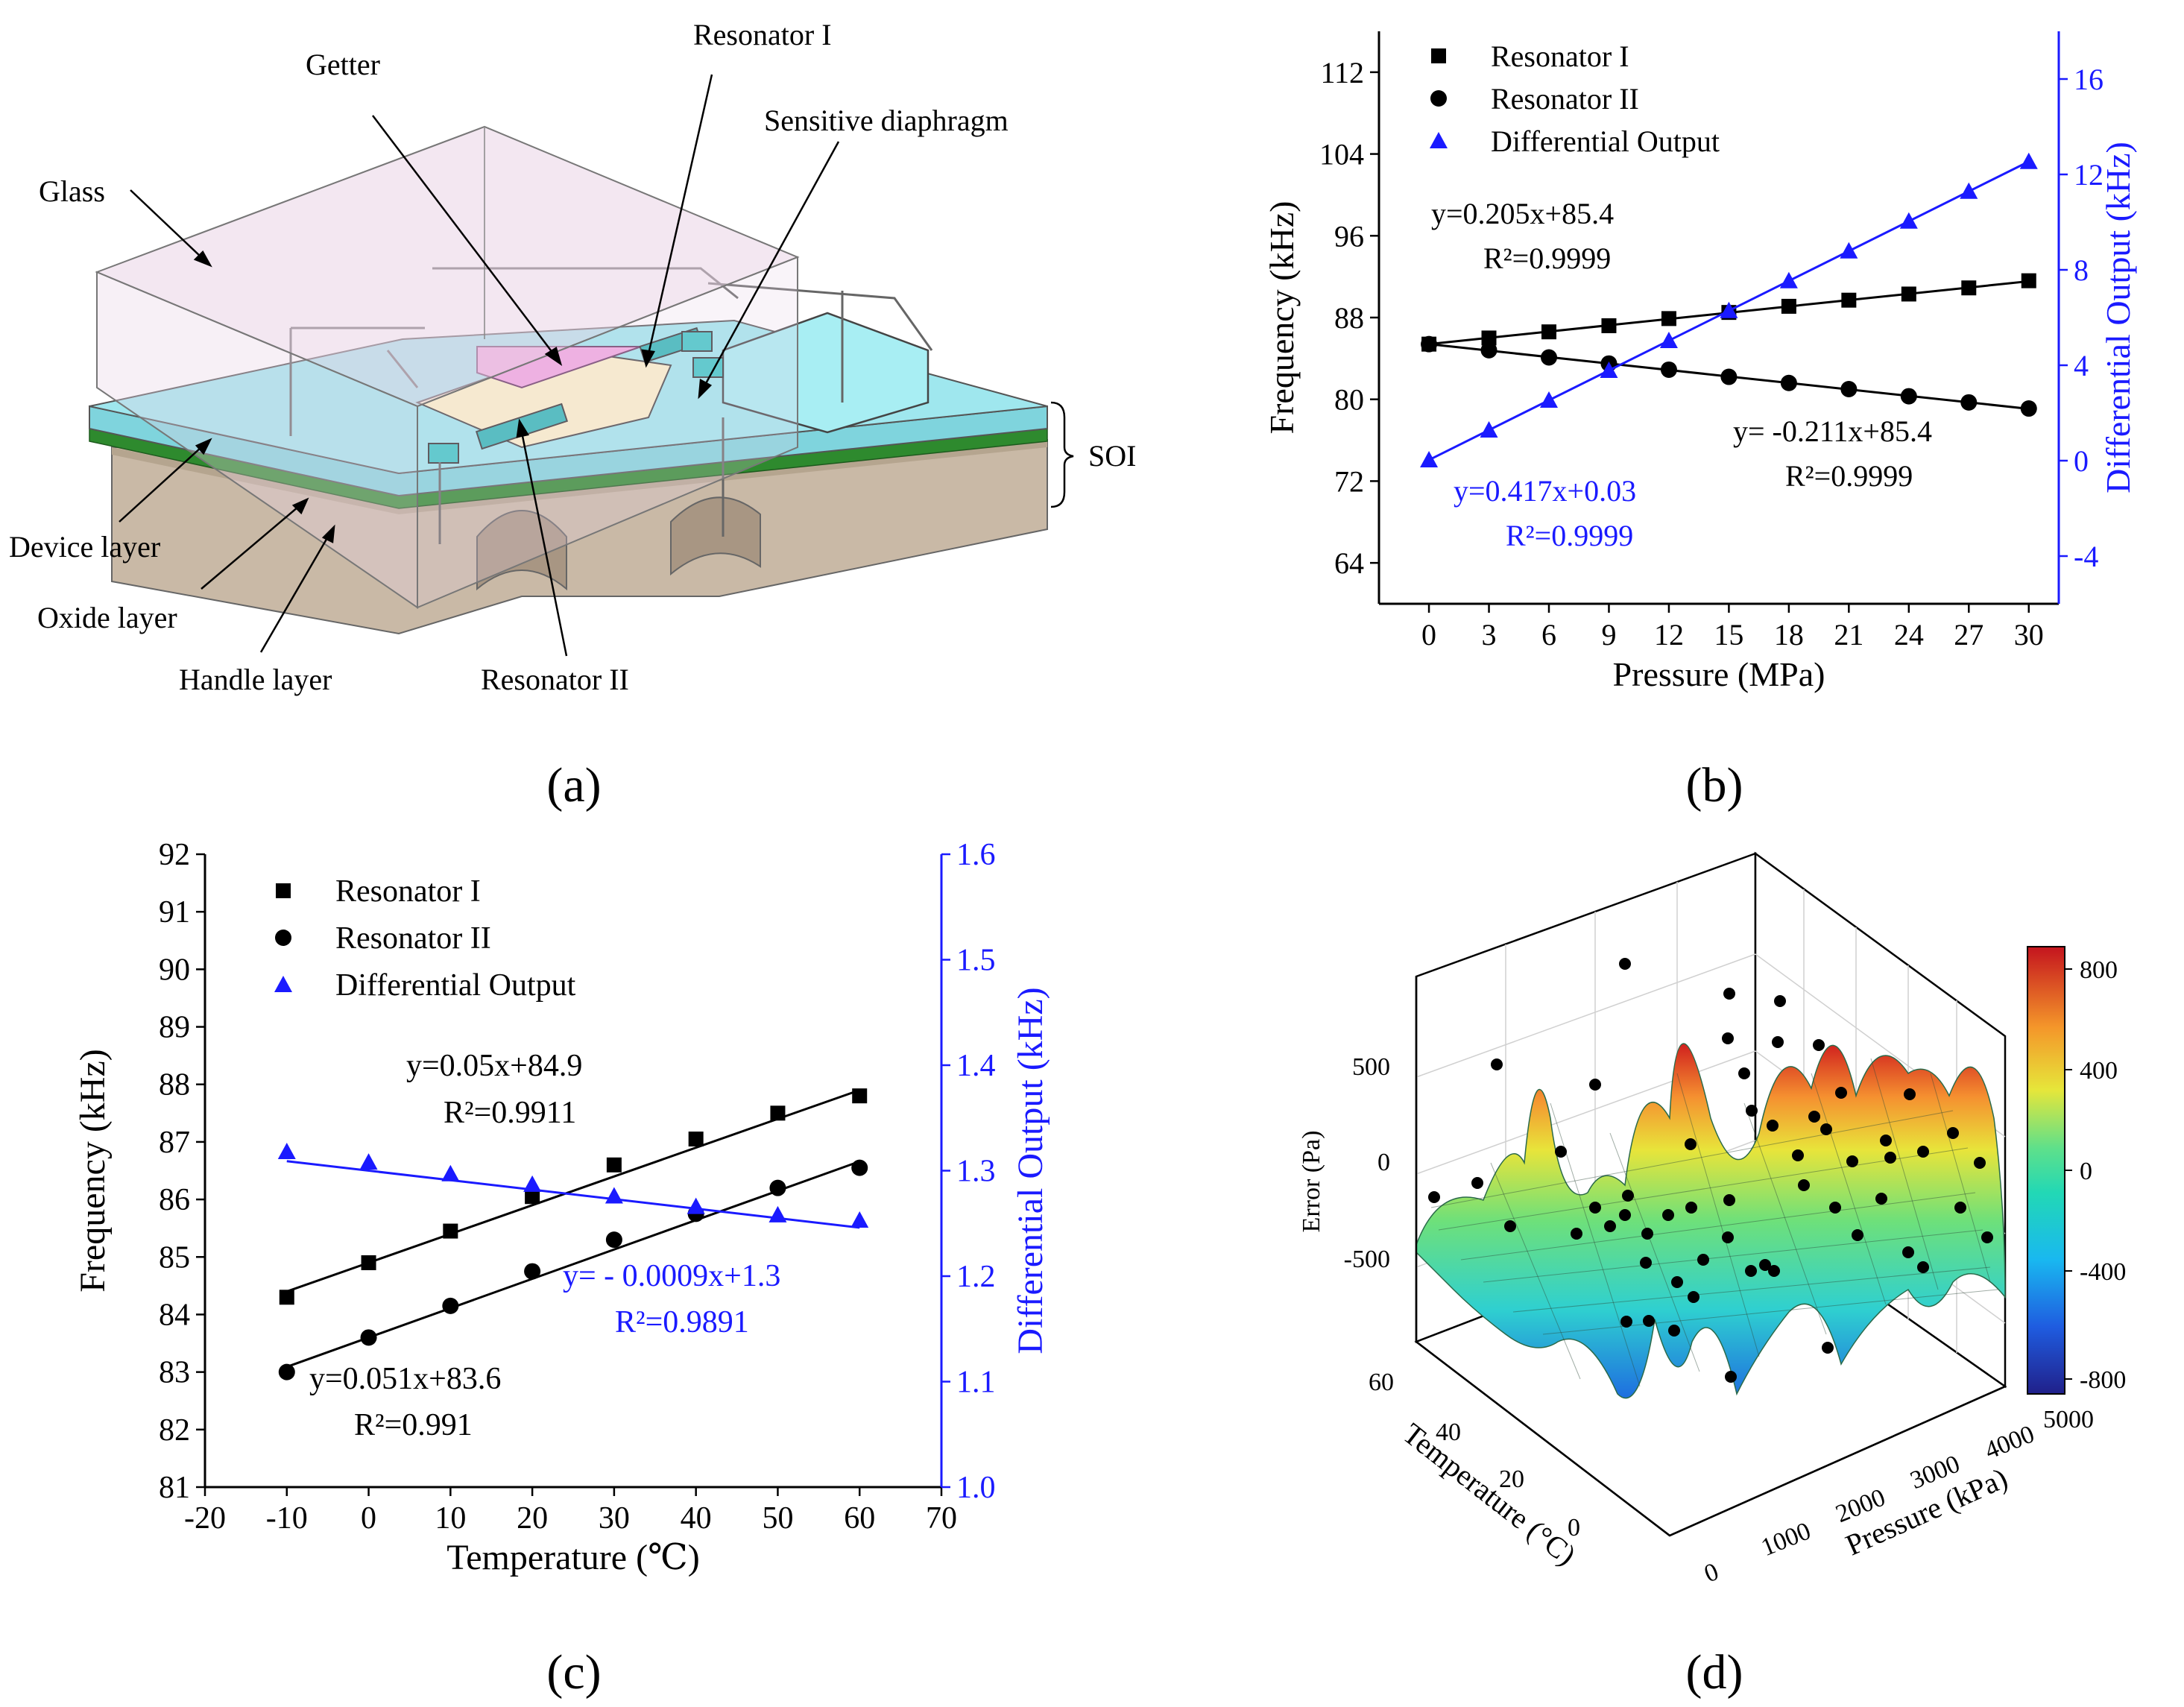  Describe the element at coordinates (976, 1172) in the screenshot. I see `y2-tick-label: 1.3` at that location.